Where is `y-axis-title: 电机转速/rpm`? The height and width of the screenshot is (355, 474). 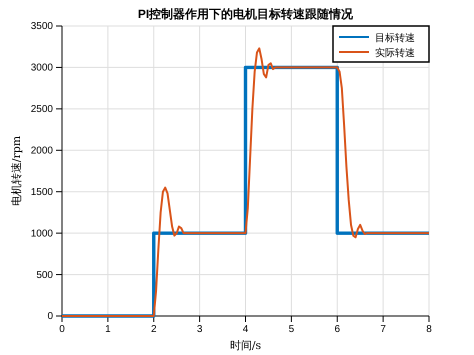
y-axis-title: 电机转速/rpm is located at coordinates (16, 170).